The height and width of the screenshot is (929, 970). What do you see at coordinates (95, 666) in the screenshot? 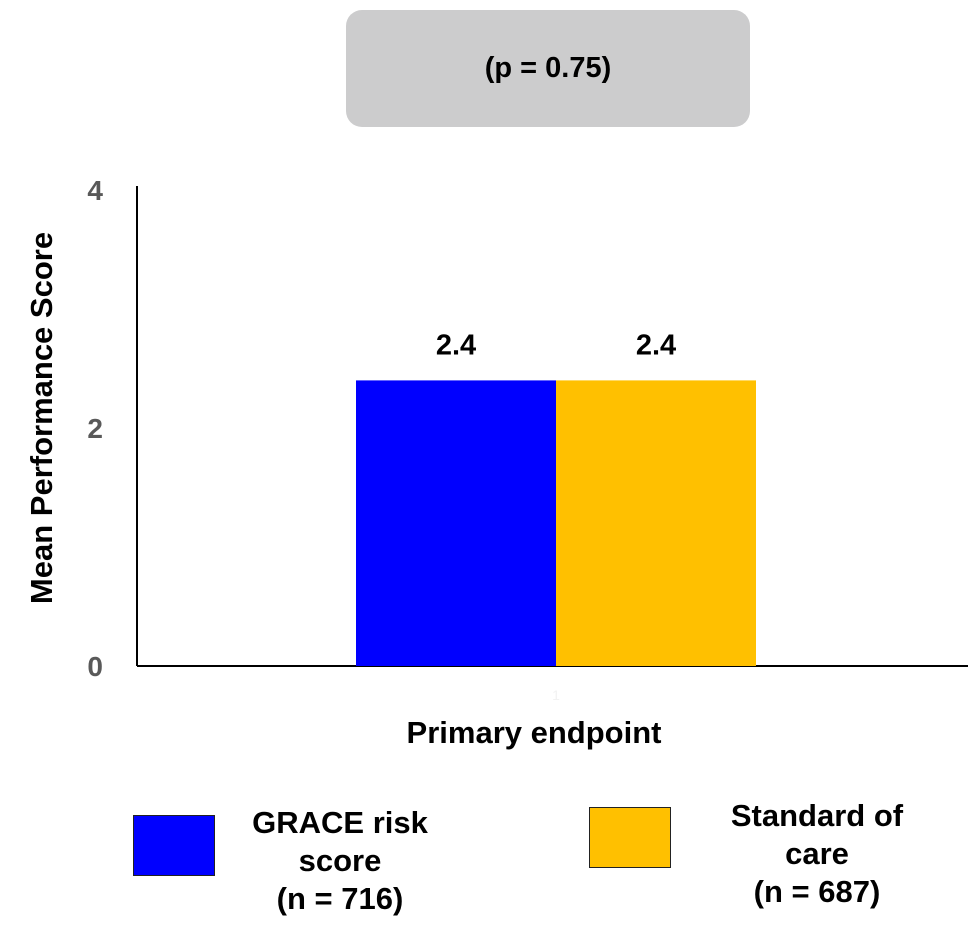
I see `y-tick-label-0: 0` at bounding box center [95, 666].